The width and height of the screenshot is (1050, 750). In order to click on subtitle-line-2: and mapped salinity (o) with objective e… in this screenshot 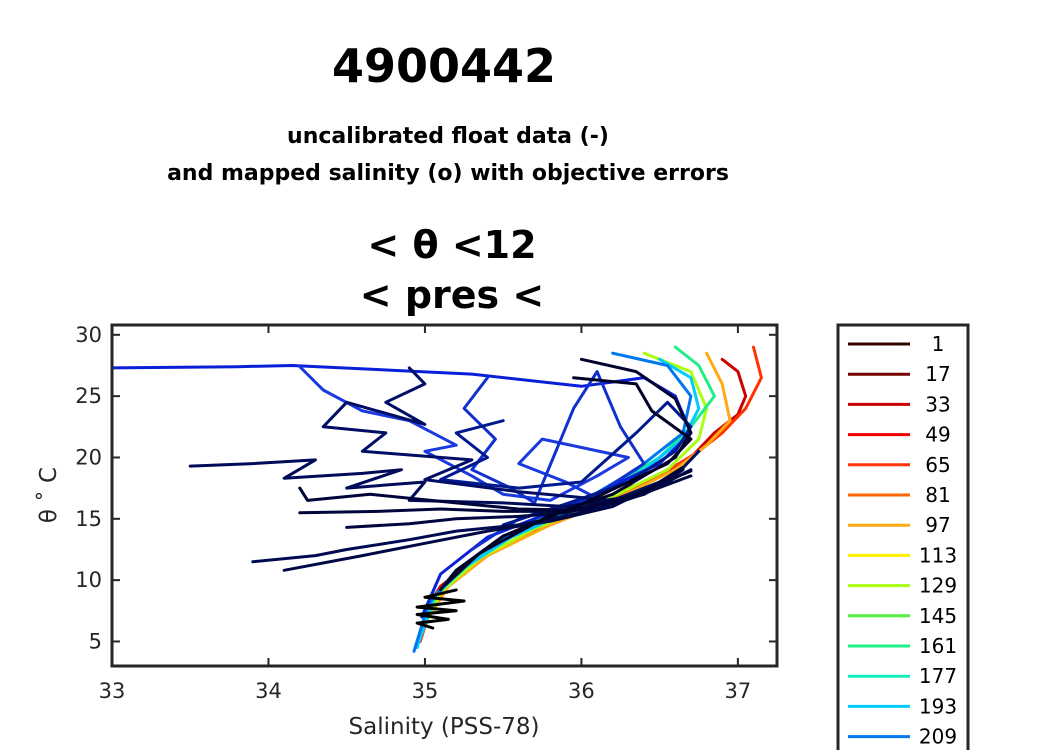, I will do `click(448, 173)`.